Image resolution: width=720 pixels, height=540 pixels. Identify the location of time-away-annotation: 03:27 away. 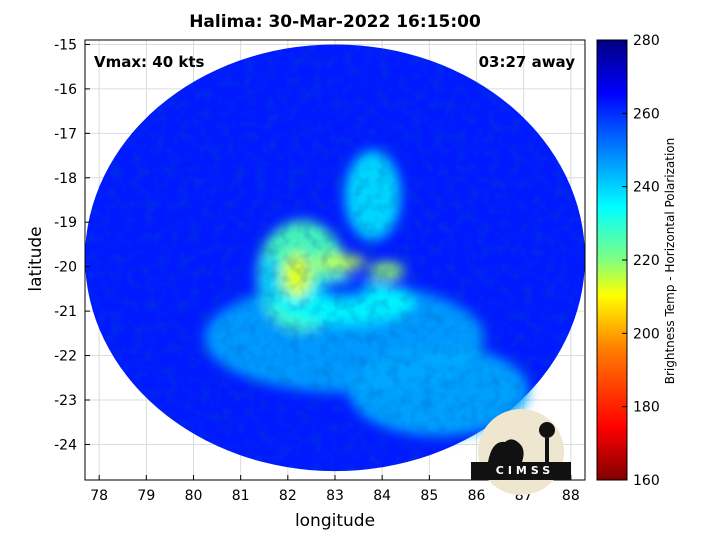
(526, 62).